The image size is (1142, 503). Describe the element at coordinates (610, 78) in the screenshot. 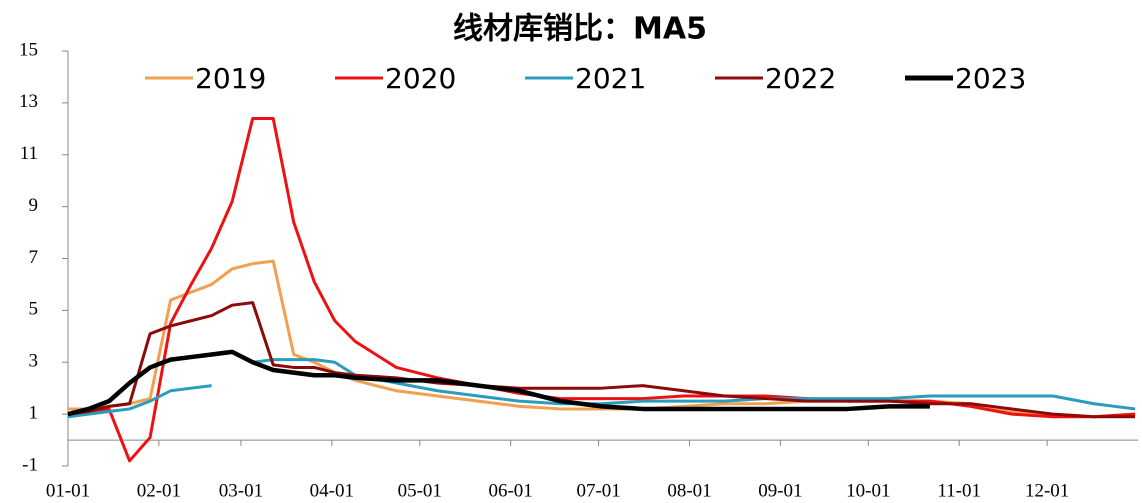

I see `legend-label: 2021` at that location.